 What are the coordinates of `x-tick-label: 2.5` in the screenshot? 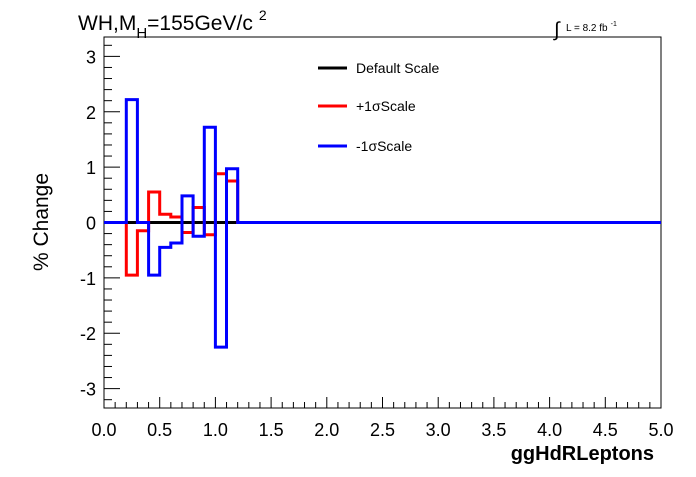 It's located at (382, 430).